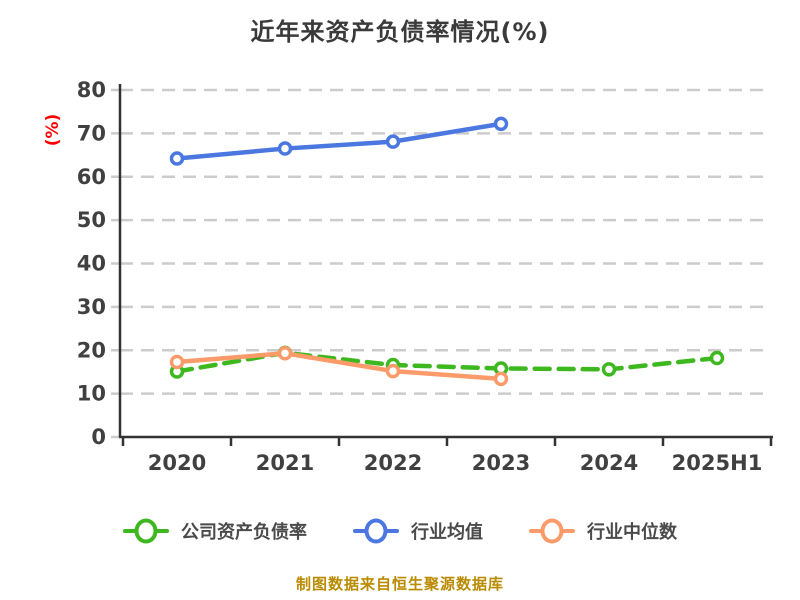 This screenshot has height=600, width=800. What do you see at coordinates (400, 32) in the screenshot?
I see `chart-title: 近年来资产负债率情况(%)` at bounding box center [400, 32].